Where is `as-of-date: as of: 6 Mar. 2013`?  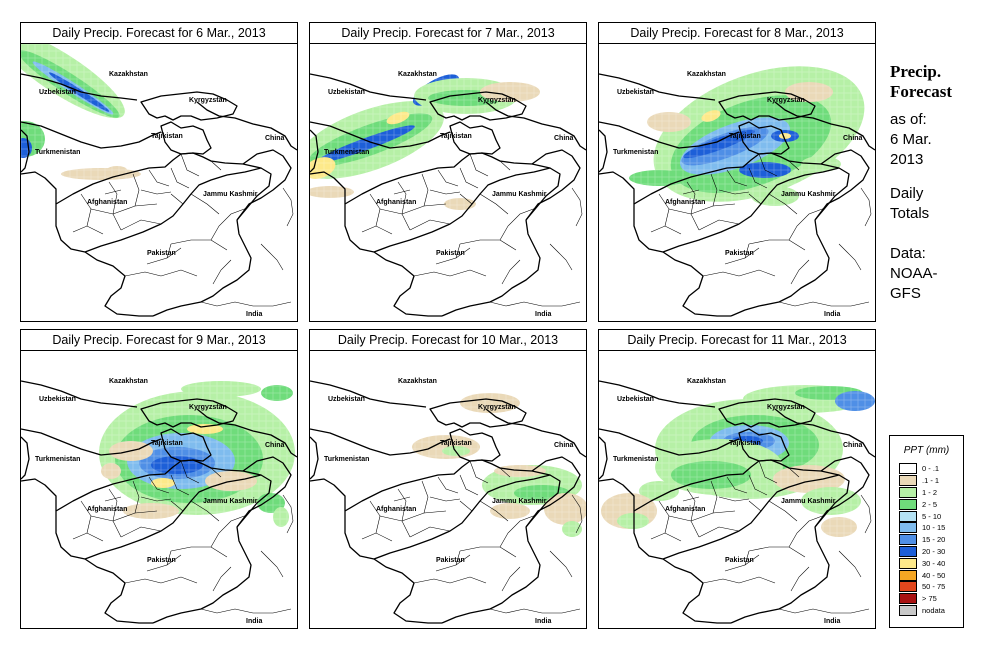 as-of-date: as of: 6 Mar. 2013 is located at coordinates (911, 140).